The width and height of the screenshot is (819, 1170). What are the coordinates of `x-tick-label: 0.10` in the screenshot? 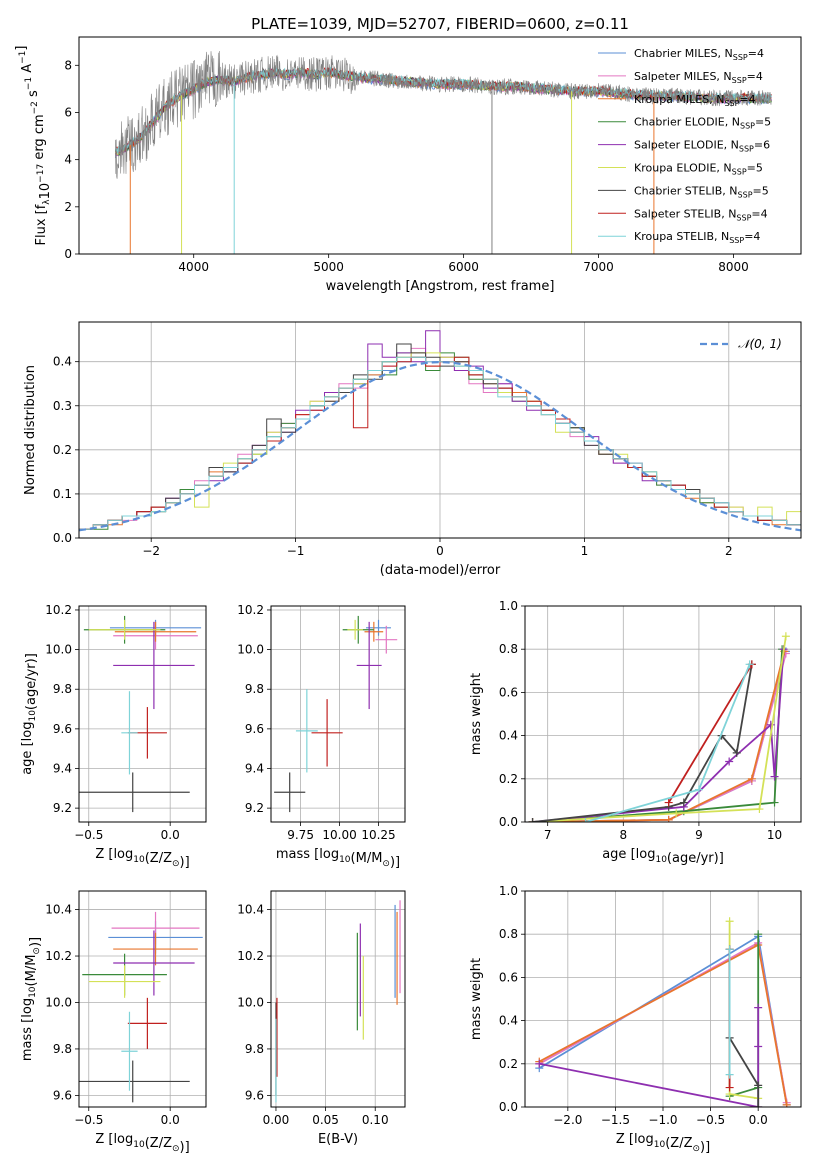 It's located at (375, 1120).